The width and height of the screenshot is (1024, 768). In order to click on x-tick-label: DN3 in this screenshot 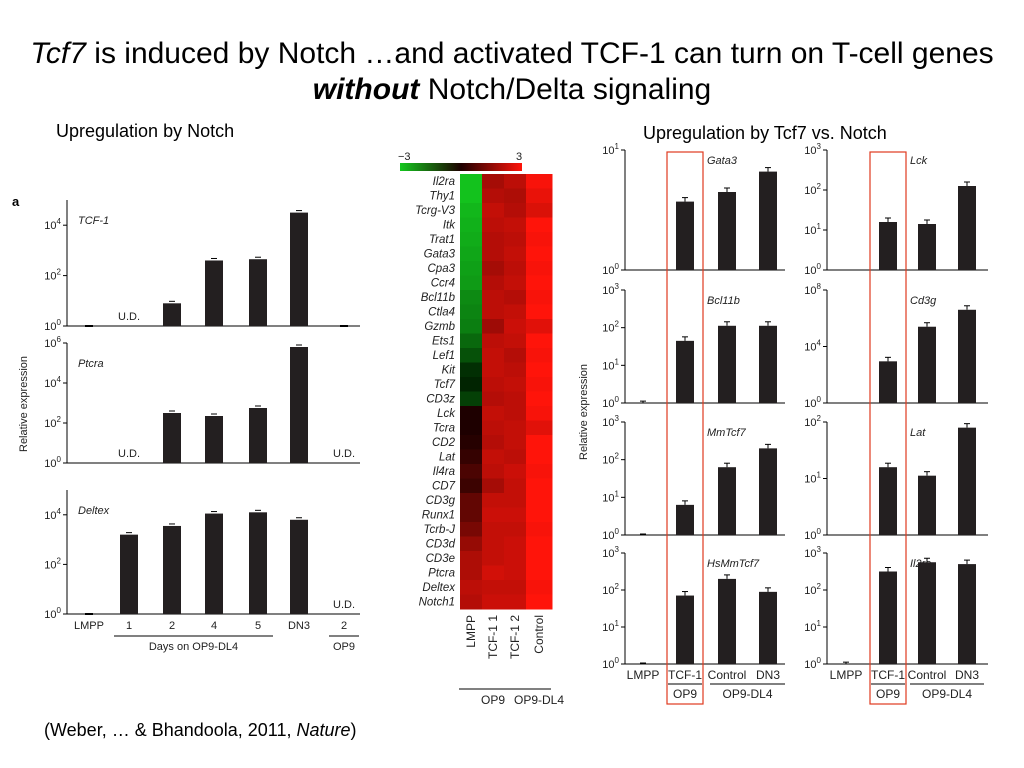, I will do `click(299, 626)`.